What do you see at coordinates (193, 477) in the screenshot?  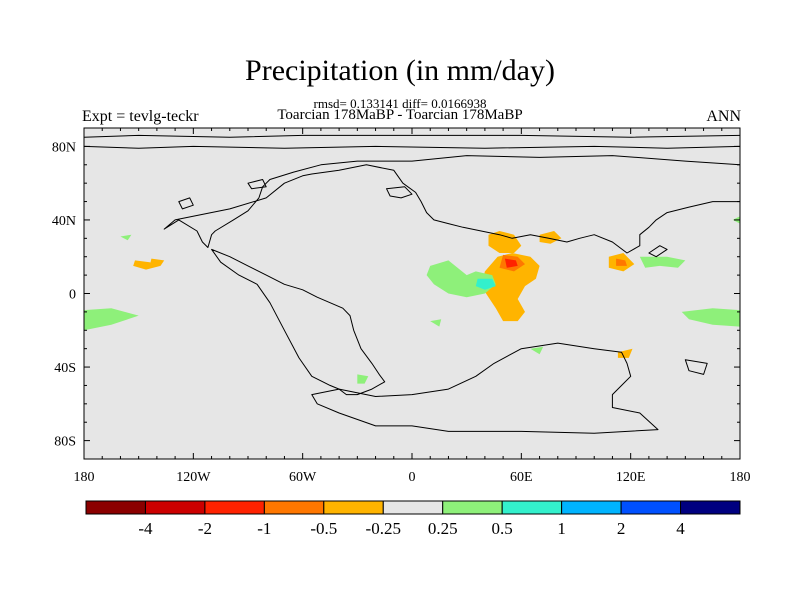 I see `lon-tick-label: 120W` at bounding box center [193, 477].